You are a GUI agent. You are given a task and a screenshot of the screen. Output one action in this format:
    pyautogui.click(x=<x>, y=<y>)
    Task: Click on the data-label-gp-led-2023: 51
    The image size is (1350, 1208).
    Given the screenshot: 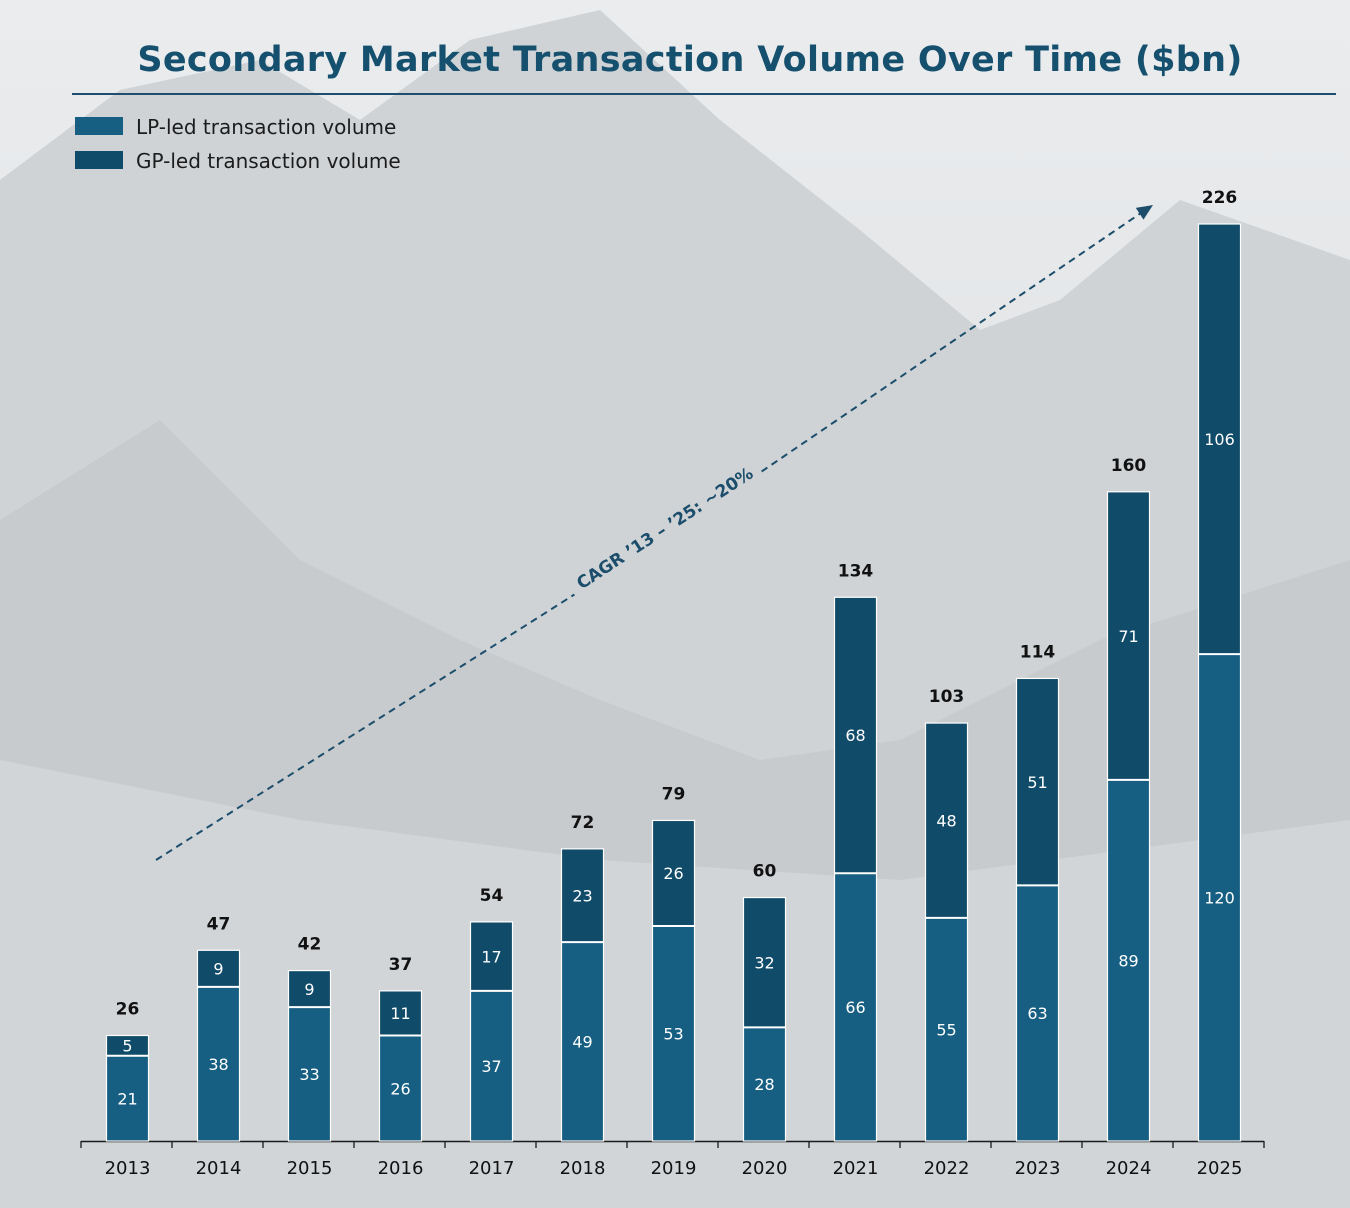 What is the action you would take?
    pyautogui.click(x=1037, y=782)
    